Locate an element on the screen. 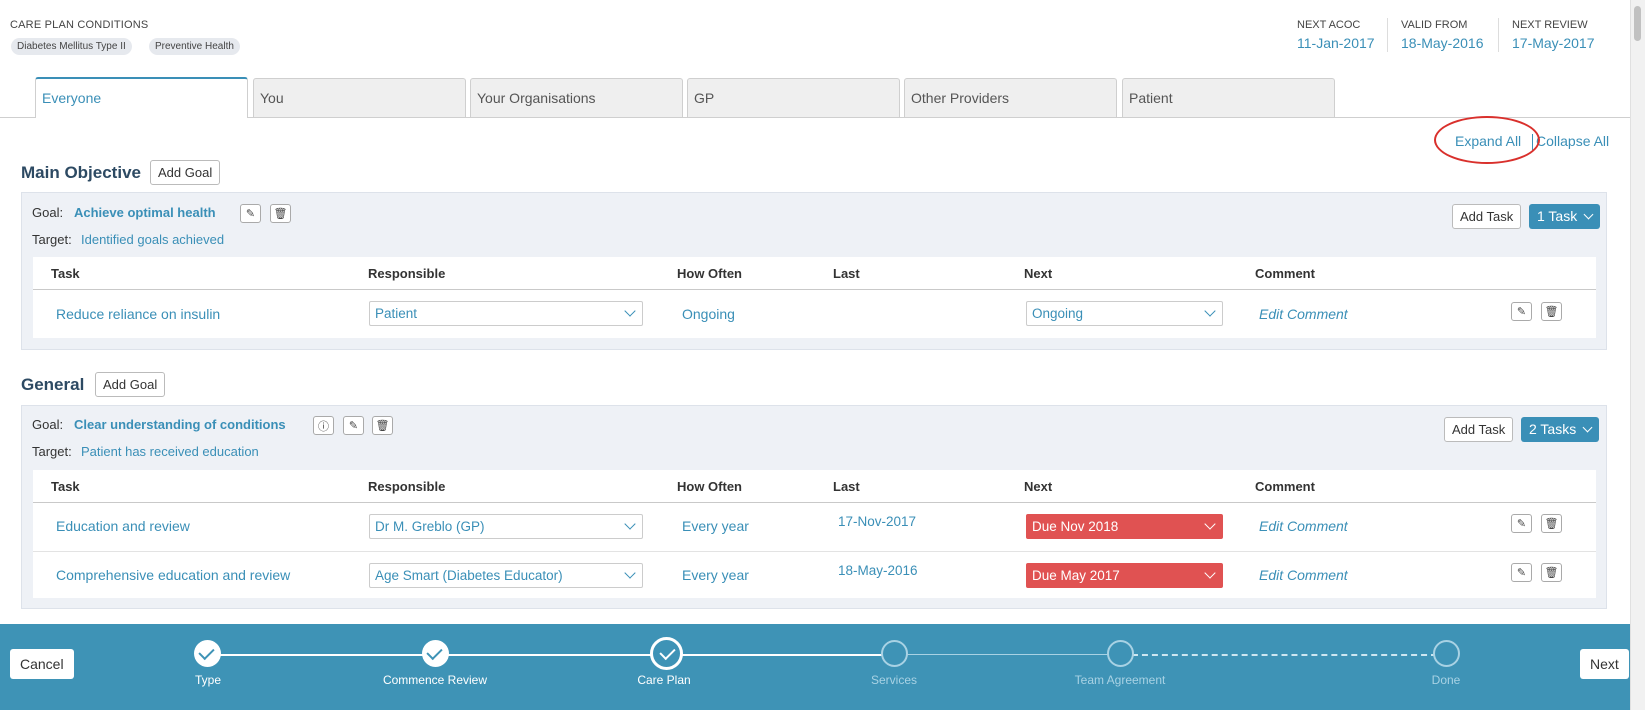  task-name: Education and review is located at coordinates (123, 526).